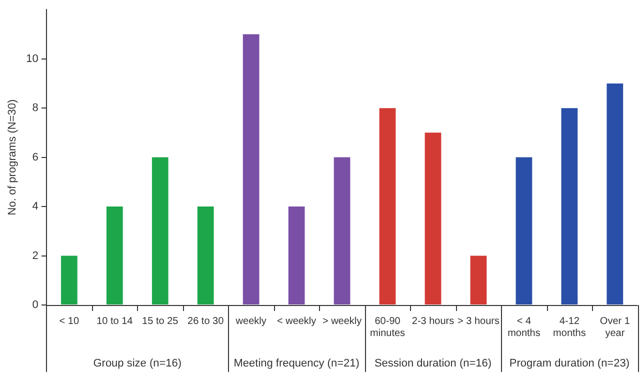  Describe the element at coordinates (433, 364) in the screenshot. I see `text: Session duration (n=16)` at that location.